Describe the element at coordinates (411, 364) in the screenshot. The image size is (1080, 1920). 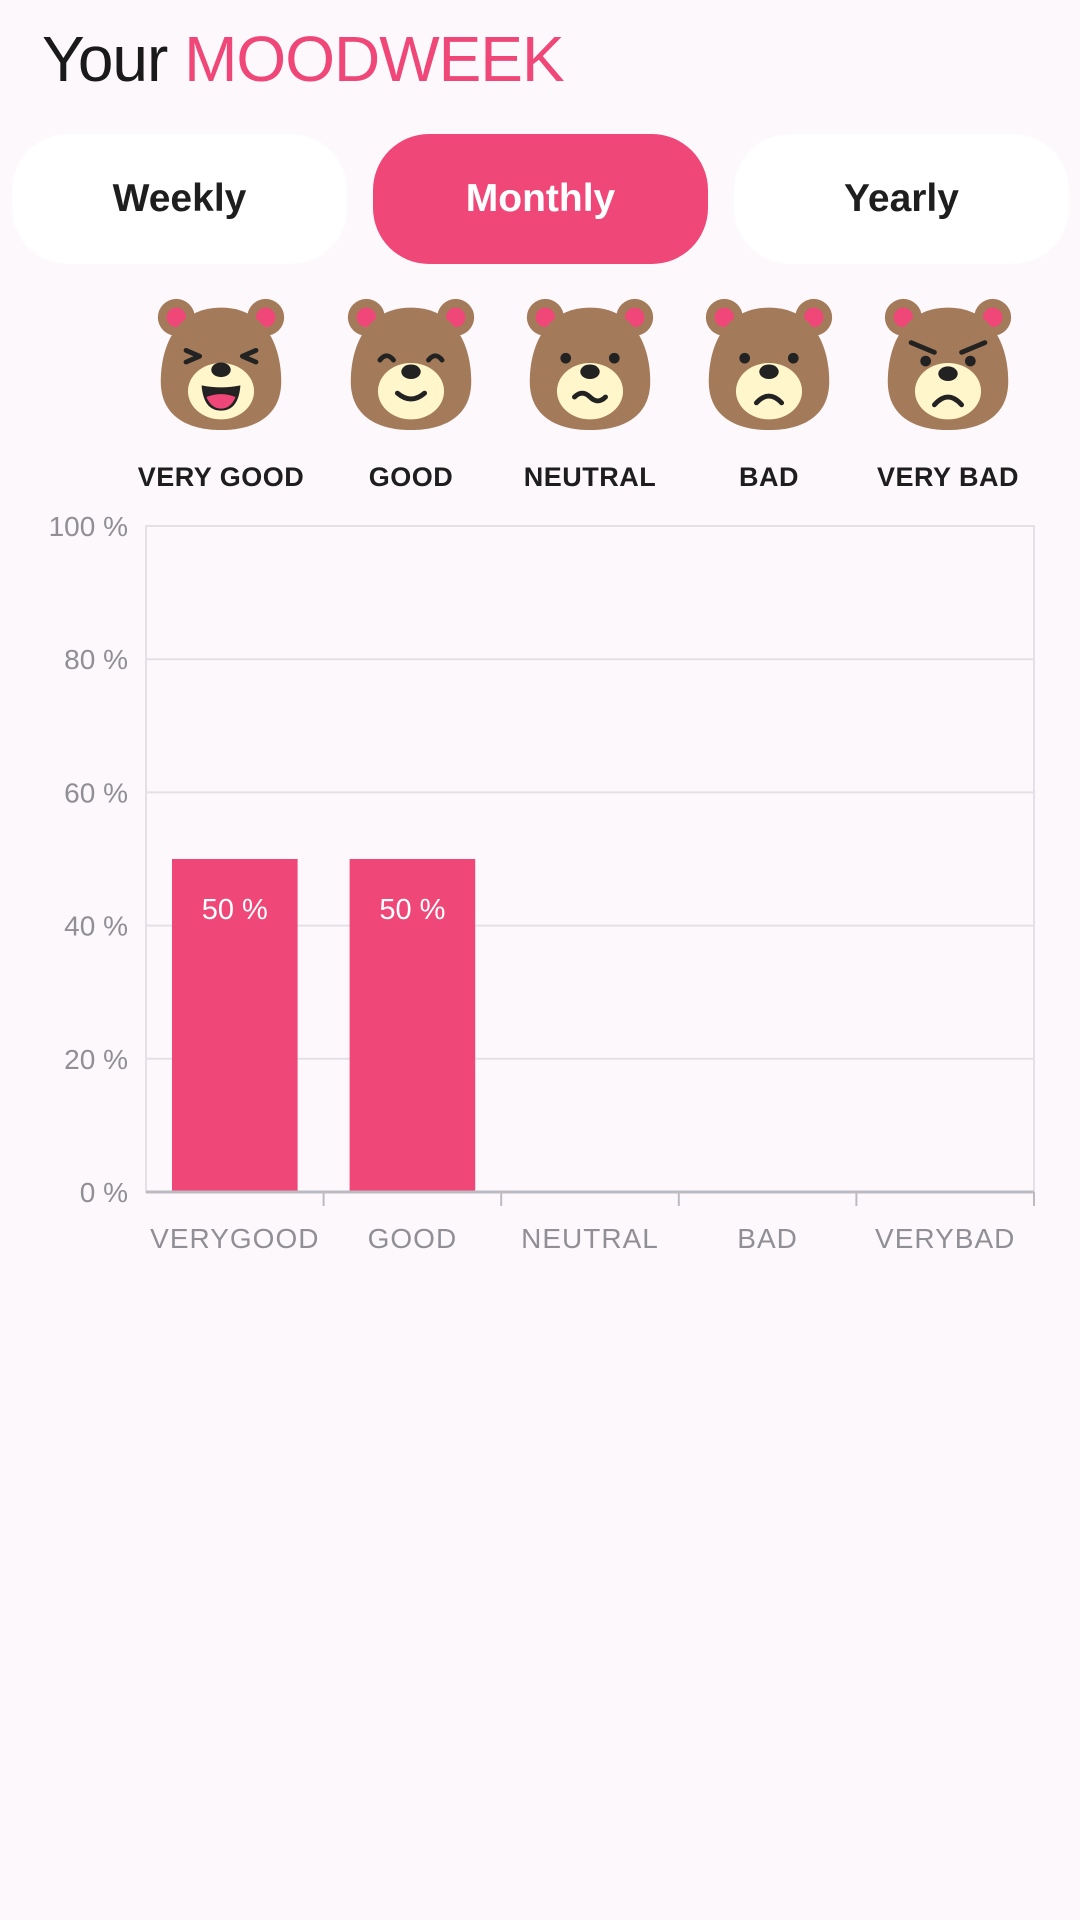
I see `bear-good-icon` at that location.